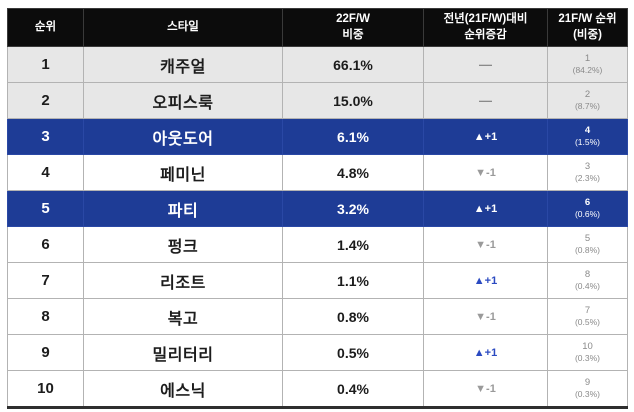 This screenshot has height=412, width=634. Describe the element at coordinates (183, 100) in the screenshot. I see `style-name-cell: 오피스룩` at that location.